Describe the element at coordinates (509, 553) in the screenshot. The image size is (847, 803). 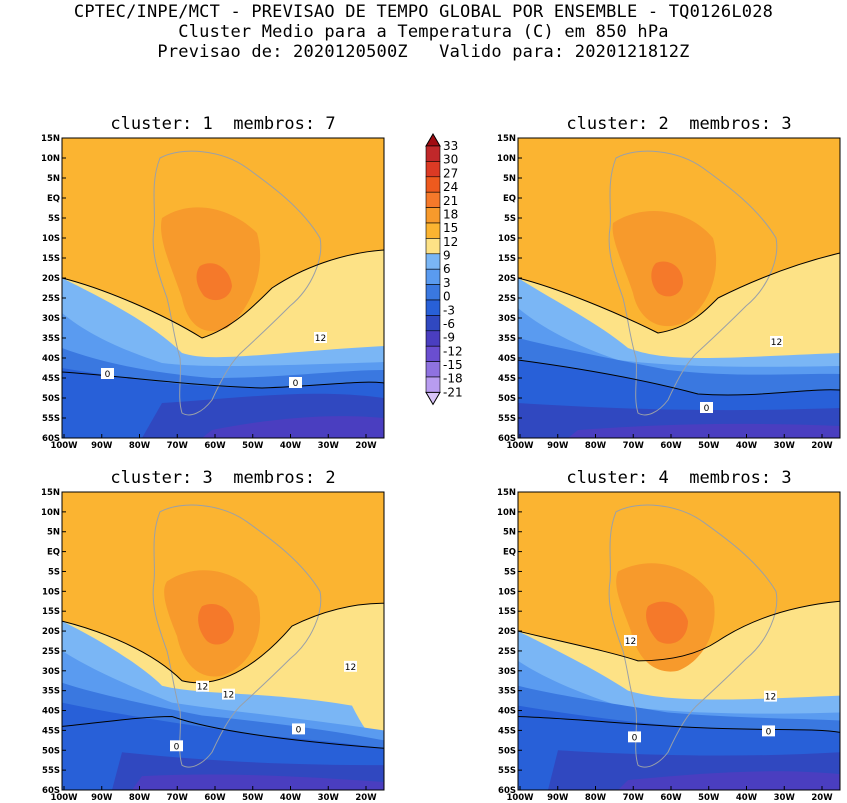
I see `lat-tick-label: EQ` at that location.